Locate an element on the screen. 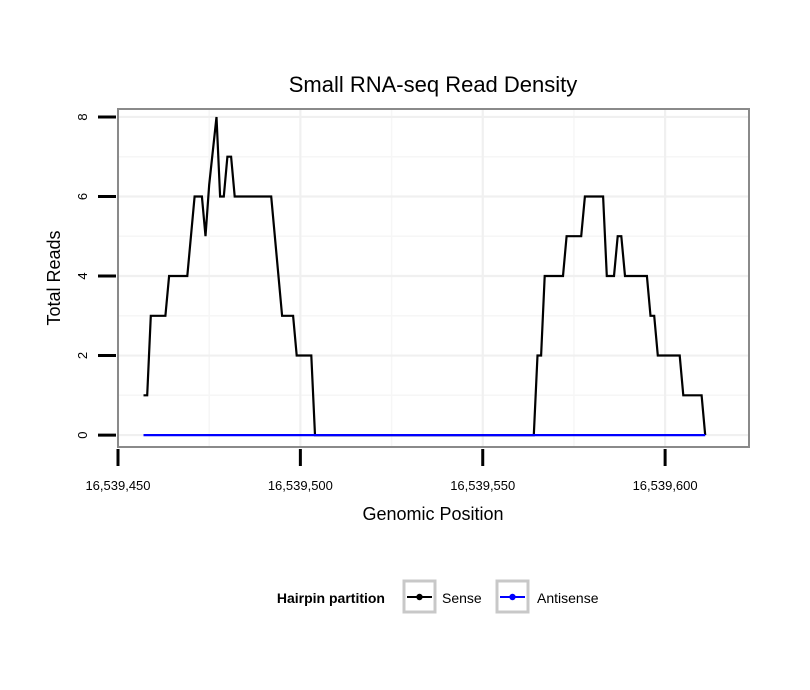 The height and width of the screenshot is (690, 810). legend-swatch-sense-dot is located at coordinates (419, 597).